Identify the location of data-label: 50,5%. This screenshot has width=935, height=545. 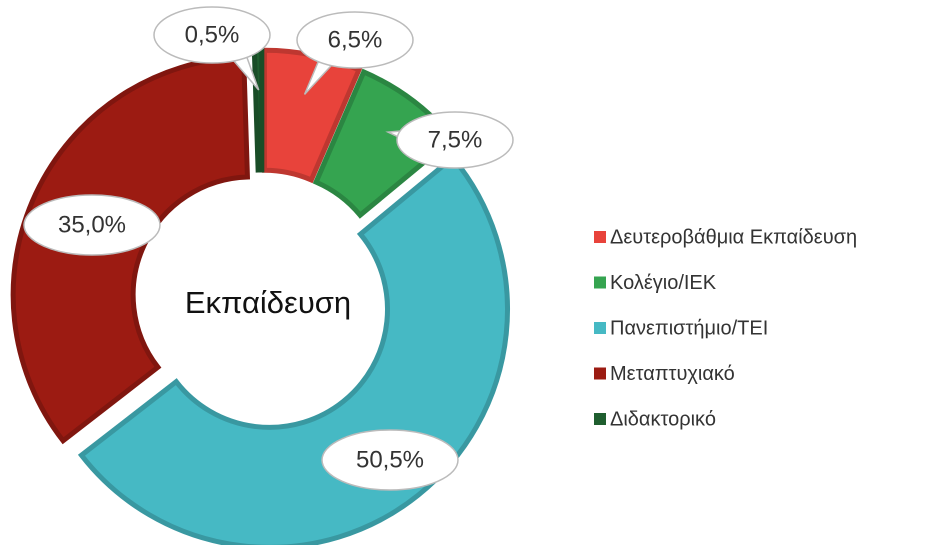
(390, 459).